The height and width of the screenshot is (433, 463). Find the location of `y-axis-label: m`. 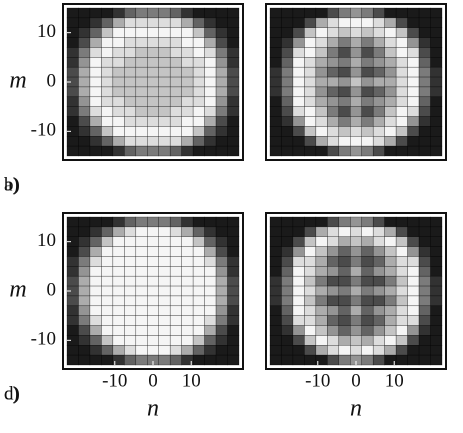

y-axis-label: m is located at coordinates (17, 81).